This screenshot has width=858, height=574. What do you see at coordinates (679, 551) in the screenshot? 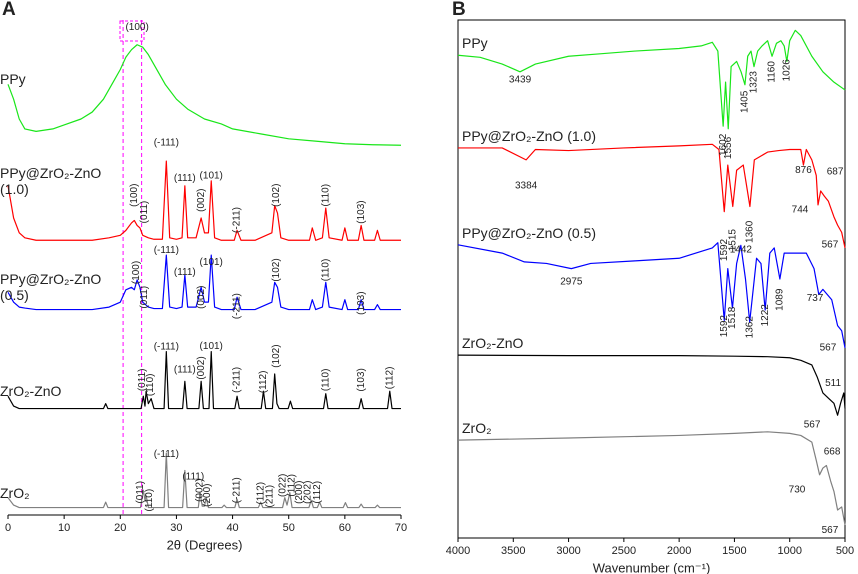
I see `x-tick-label: 2000` at bounding box center [679, 551].